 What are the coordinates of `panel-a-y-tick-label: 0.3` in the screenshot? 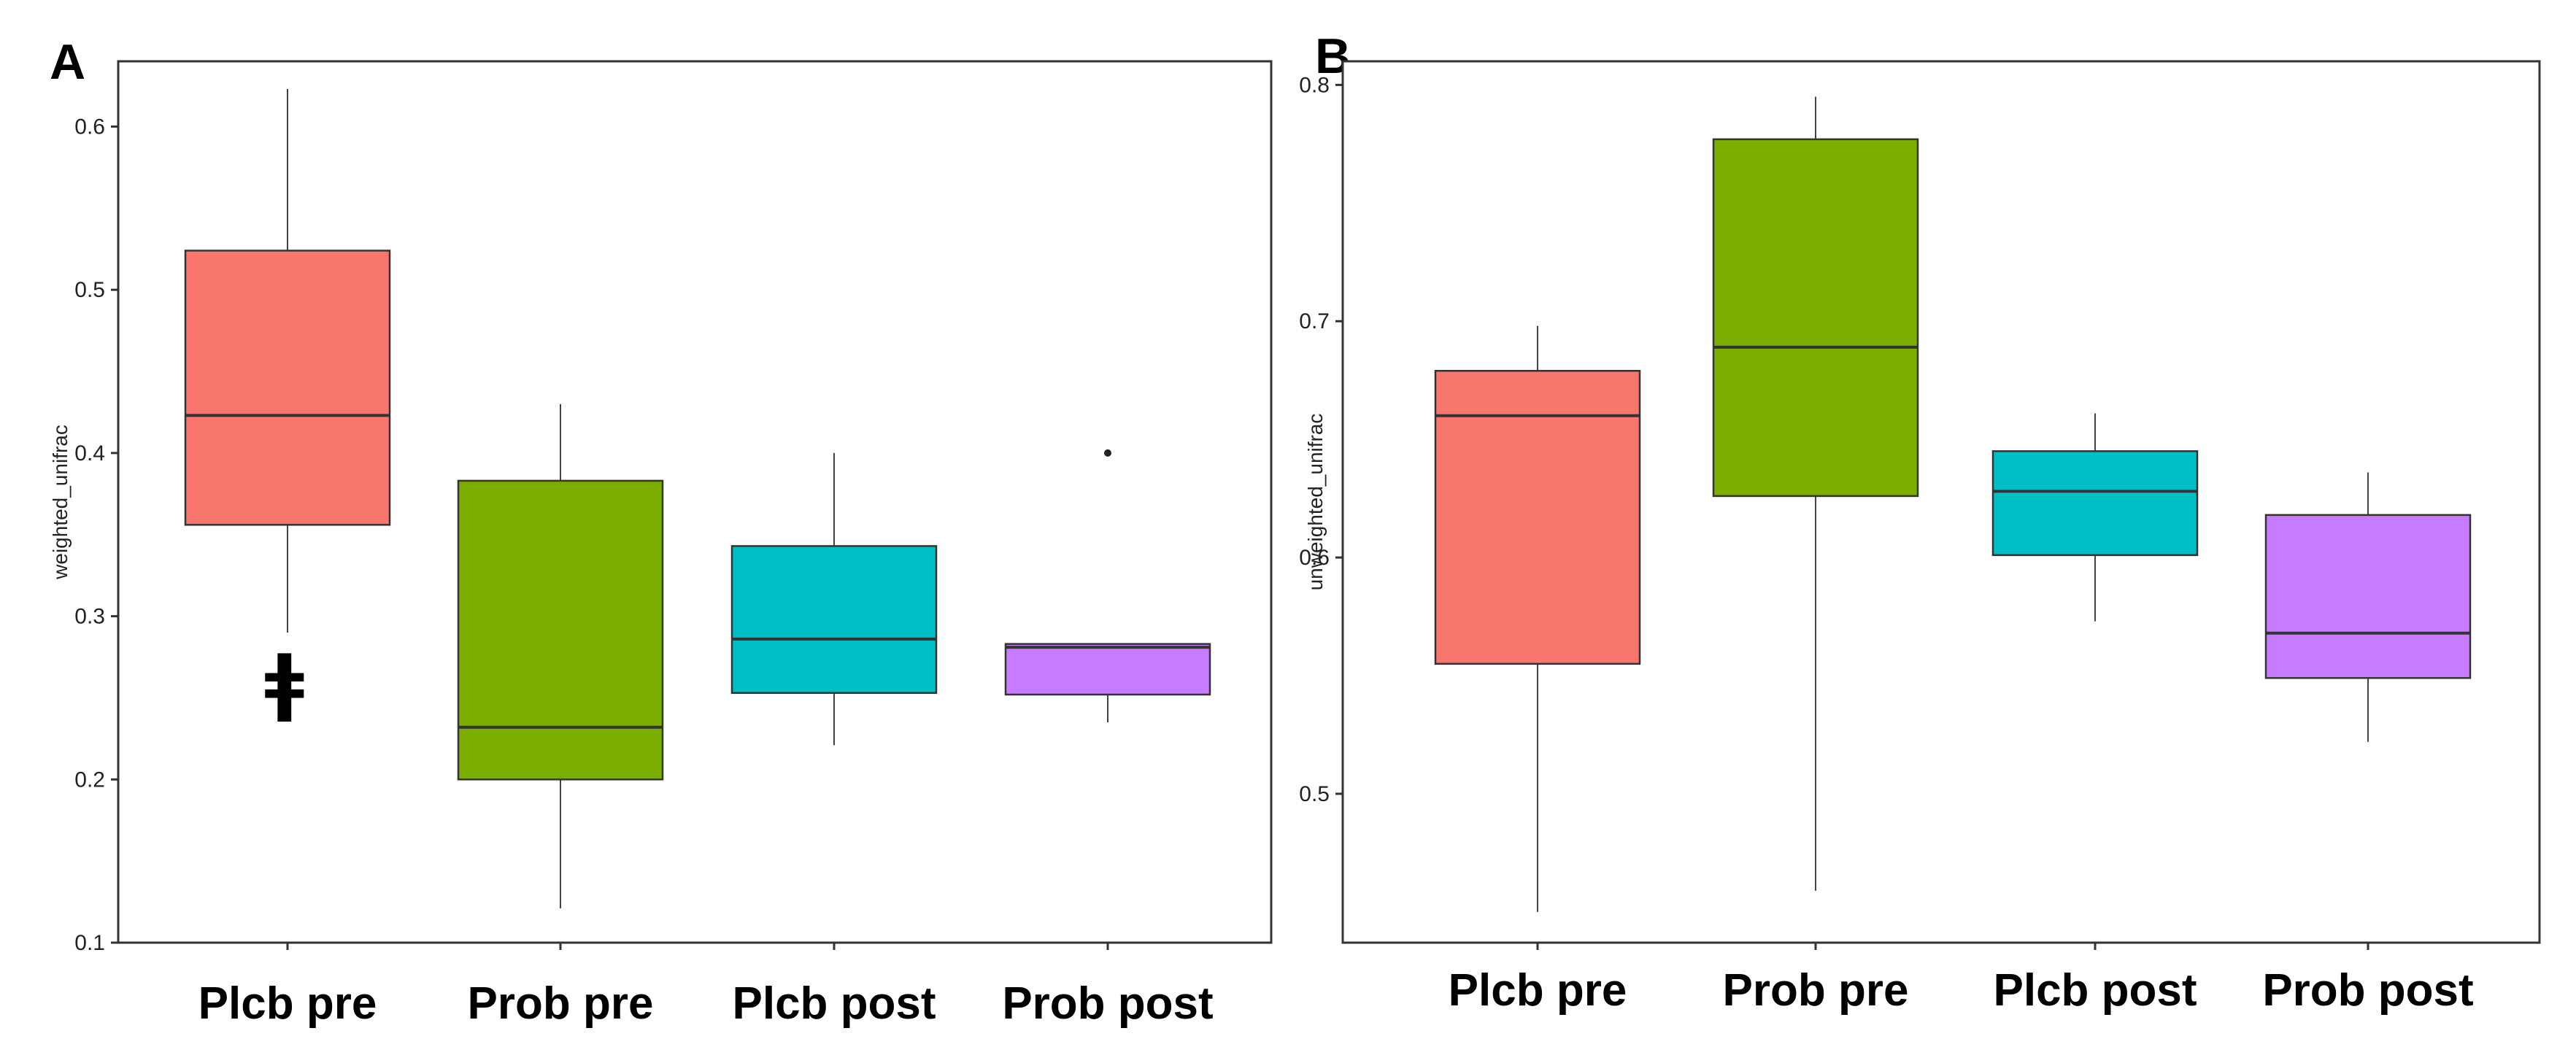 It's located at (89, 617).